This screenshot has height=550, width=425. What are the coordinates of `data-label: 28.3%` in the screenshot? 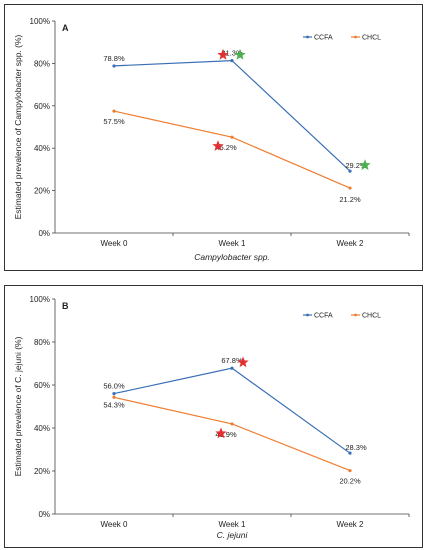 It's located at (356, 447).